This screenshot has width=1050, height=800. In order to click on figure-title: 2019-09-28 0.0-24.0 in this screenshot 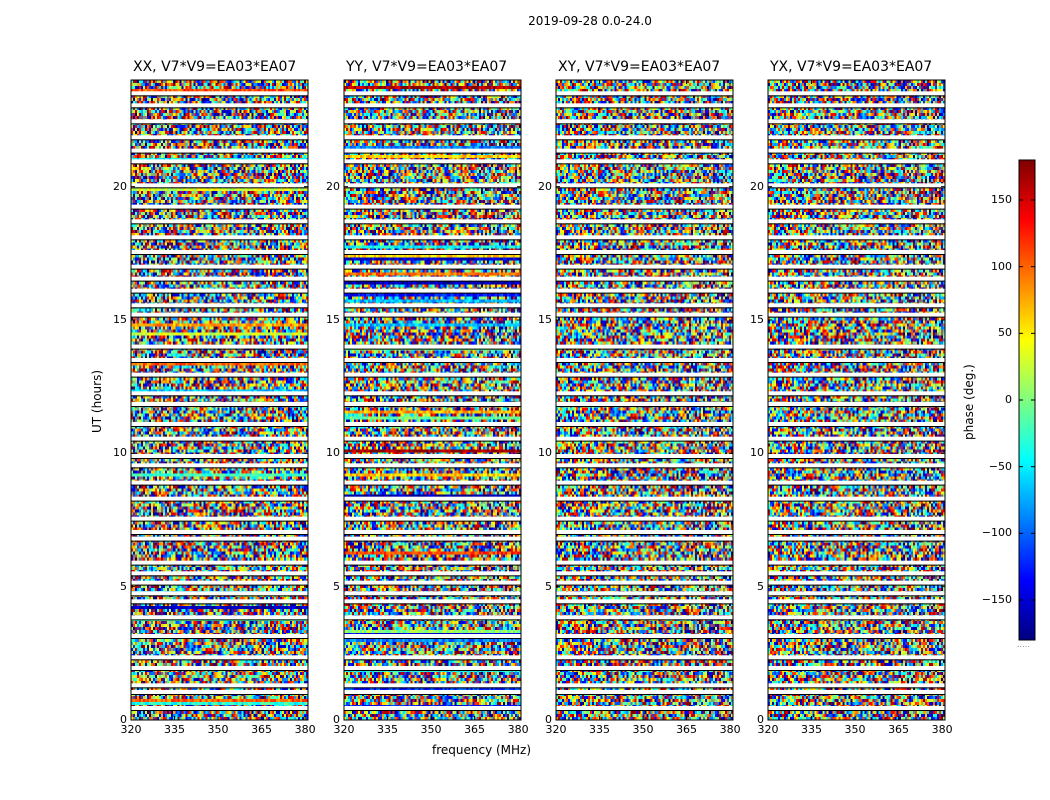, I will do `click(590, 21)`.